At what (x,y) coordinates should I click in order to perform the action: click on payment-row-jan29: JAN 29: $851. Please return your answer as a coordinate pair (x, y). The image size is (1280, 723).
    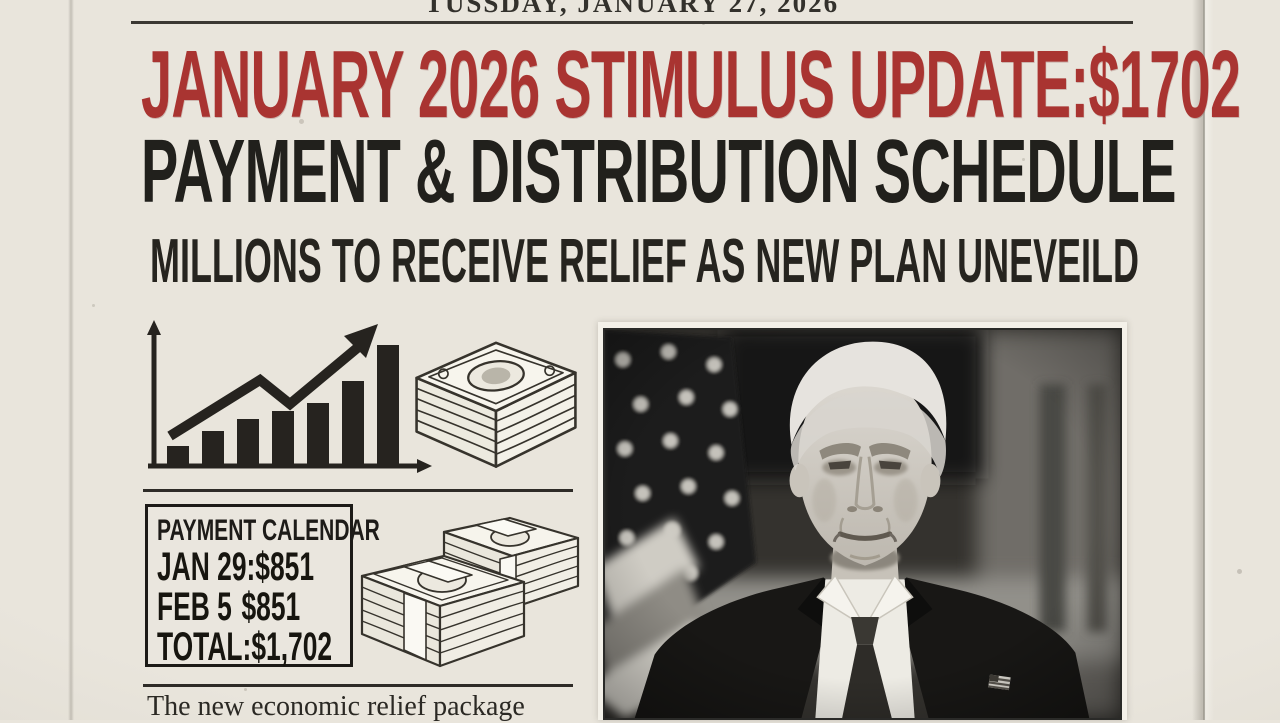
    Looking at the image, I should click on (236, 567).